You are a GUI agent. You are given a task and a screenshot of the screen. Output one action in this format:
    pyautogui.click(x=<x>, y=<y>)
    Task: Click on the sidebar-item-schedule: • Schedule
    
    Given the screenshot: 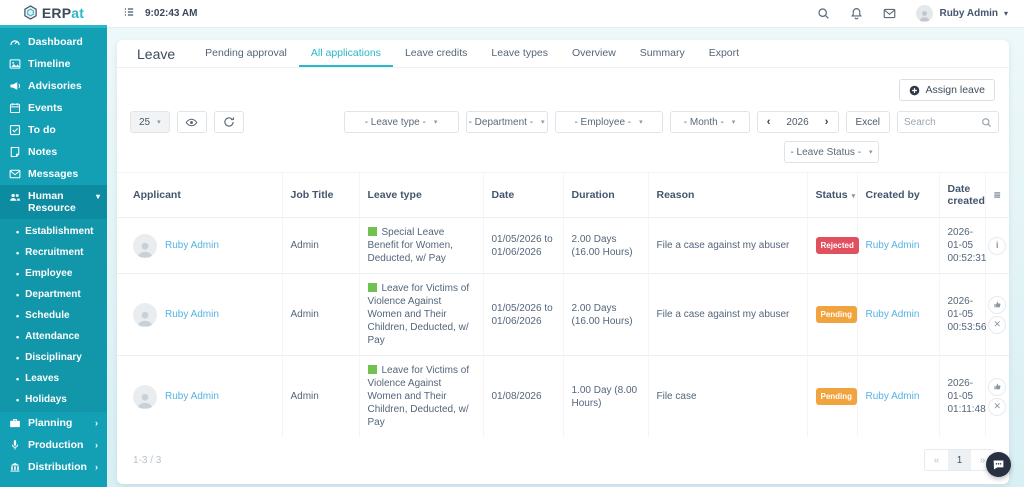 What is the action you would take?
    pyautogui.click(x=53, y=315)
    